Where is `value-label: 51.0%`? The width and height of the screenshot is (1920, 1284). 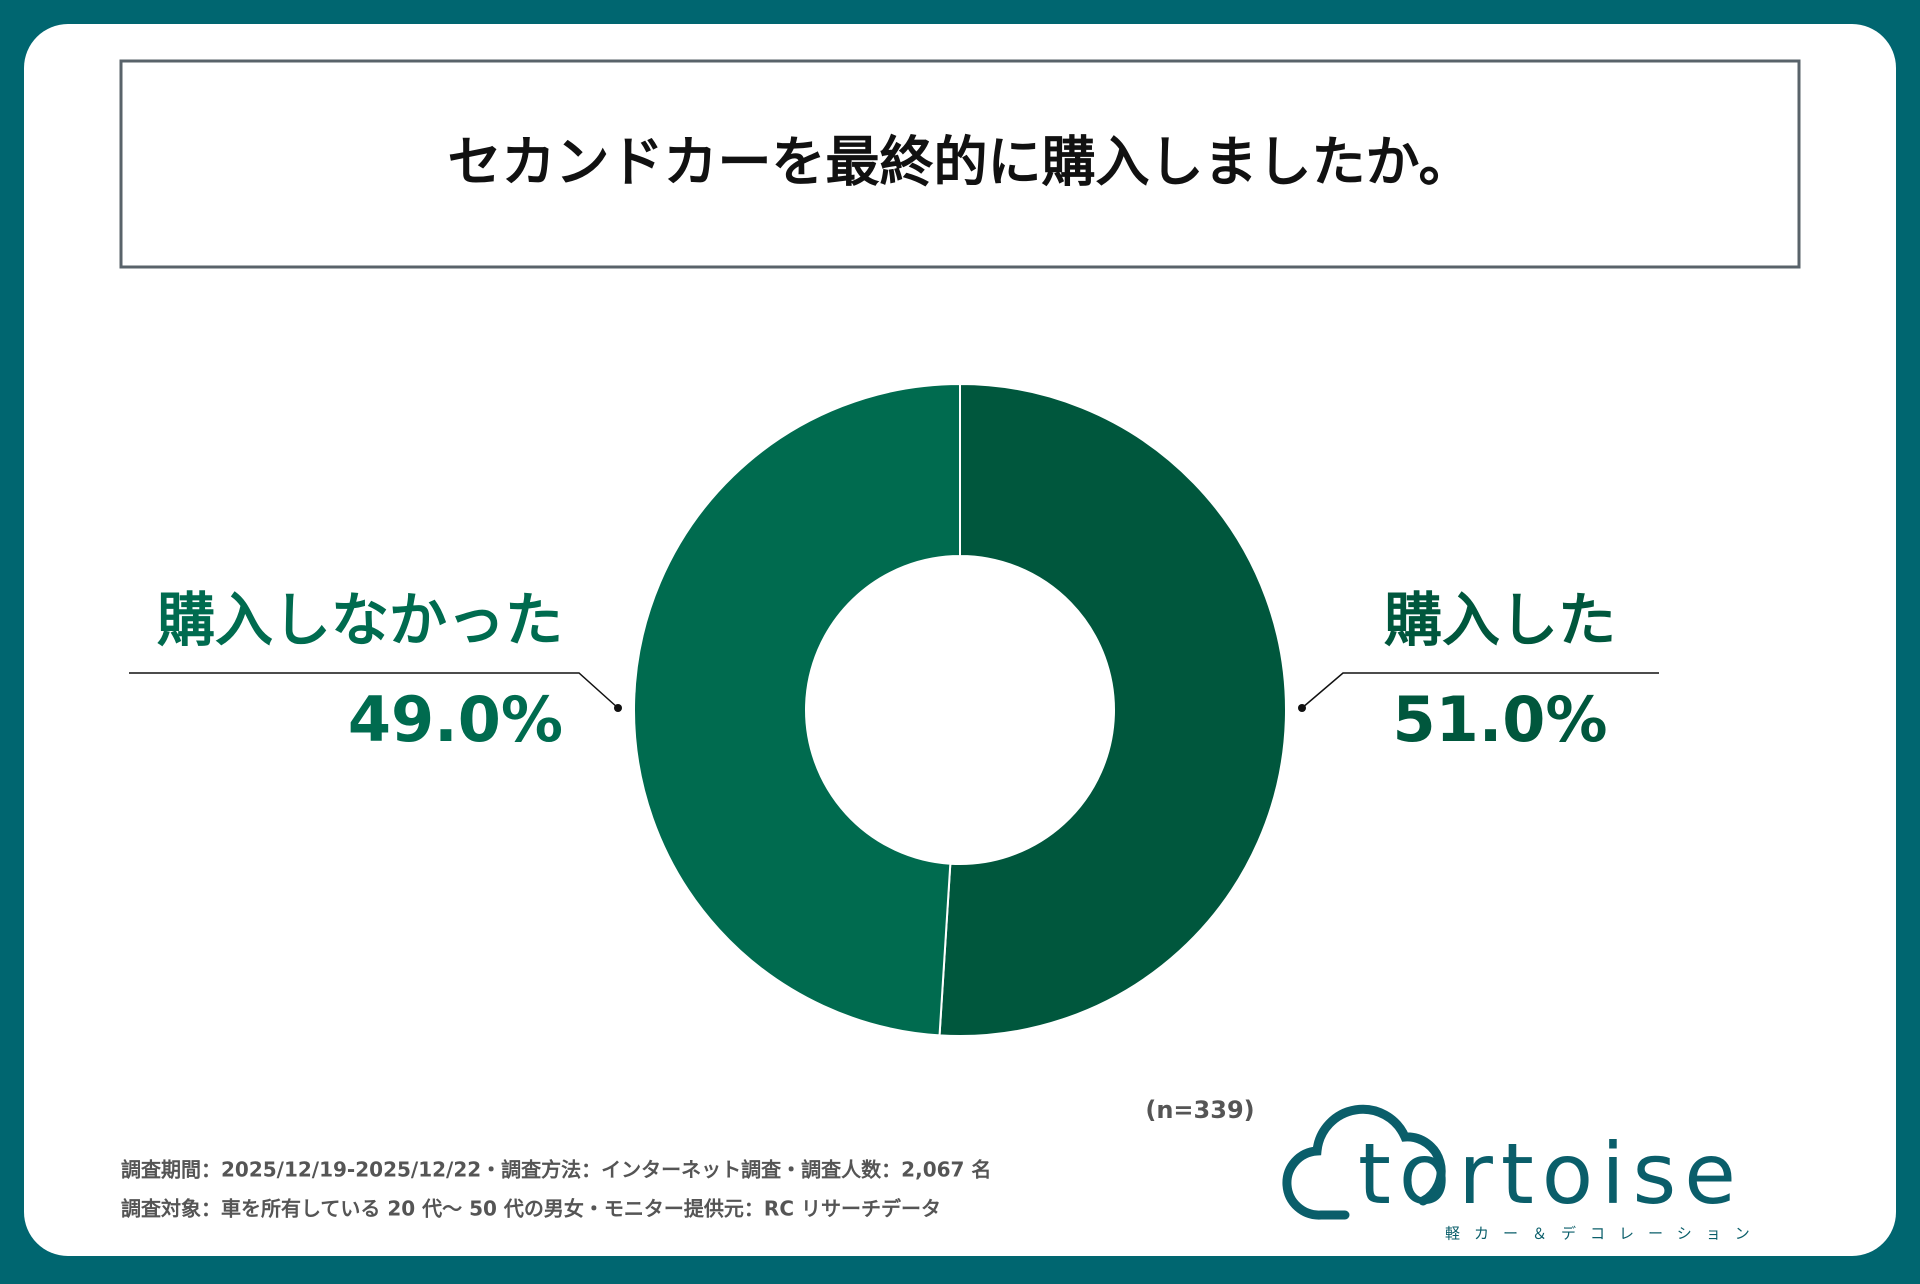
value-label: 51.0% is located at coordinates (1499, 719).